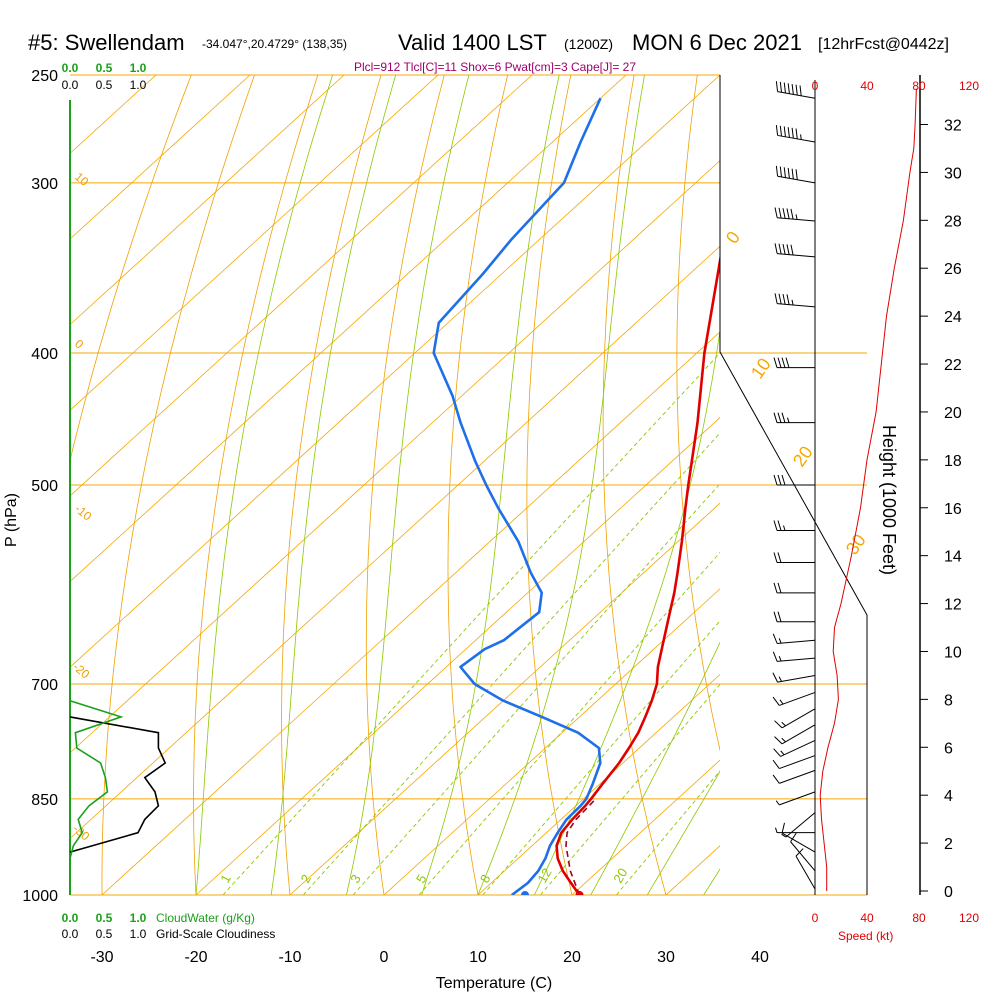  Describe the element at coordinates (104, 934) in the screenshot. I see `cloudiness-scale-label: 0.5` at that location.